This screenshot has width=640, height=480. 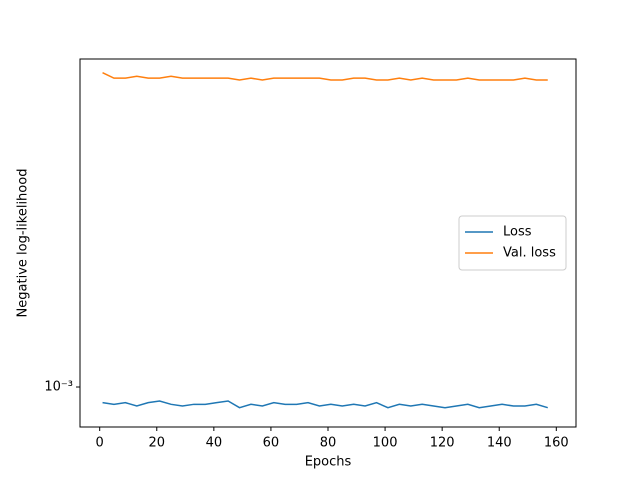 What do you see at coordinates (442, 443) in the screenshot?
I see `x-tick-label: 120` at bounding box center [442, 443].